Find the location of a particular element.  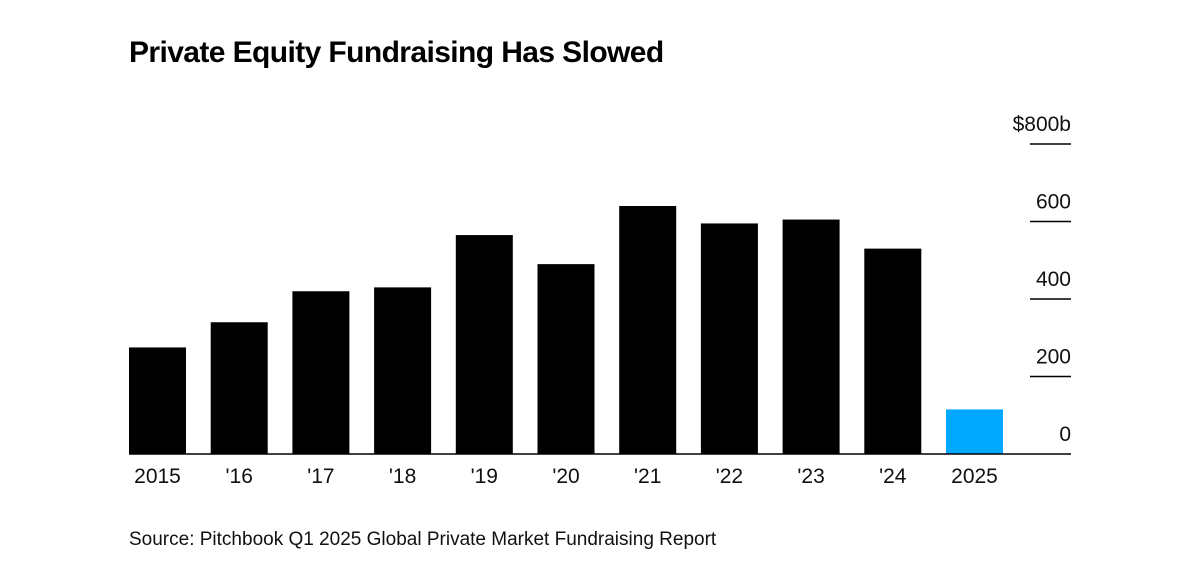

y-tick-label: 400 is located at coordinates (1053, 279).